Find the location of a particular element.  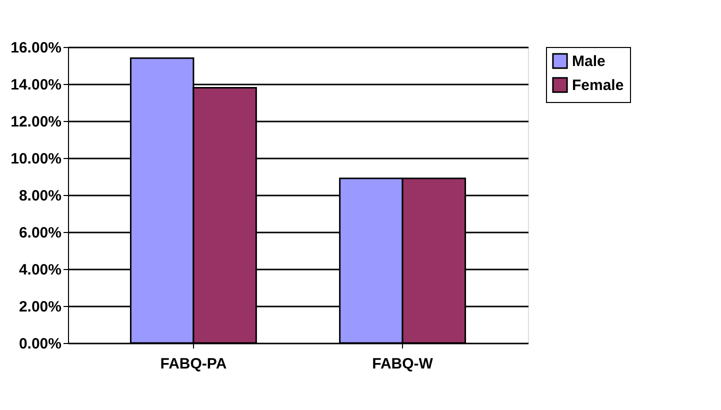

y-tick-label: 16.00% is located at coordinates (36, 48).